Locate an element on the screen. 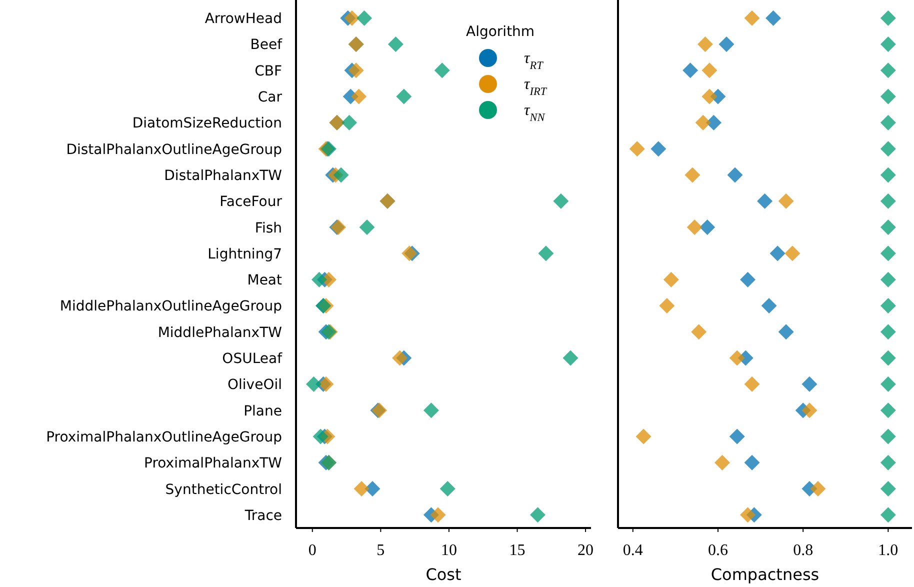 The width and height of the screenshot is (914, 587). legend-label: τ$_{RT}$ is located at coordinates (534, 61).